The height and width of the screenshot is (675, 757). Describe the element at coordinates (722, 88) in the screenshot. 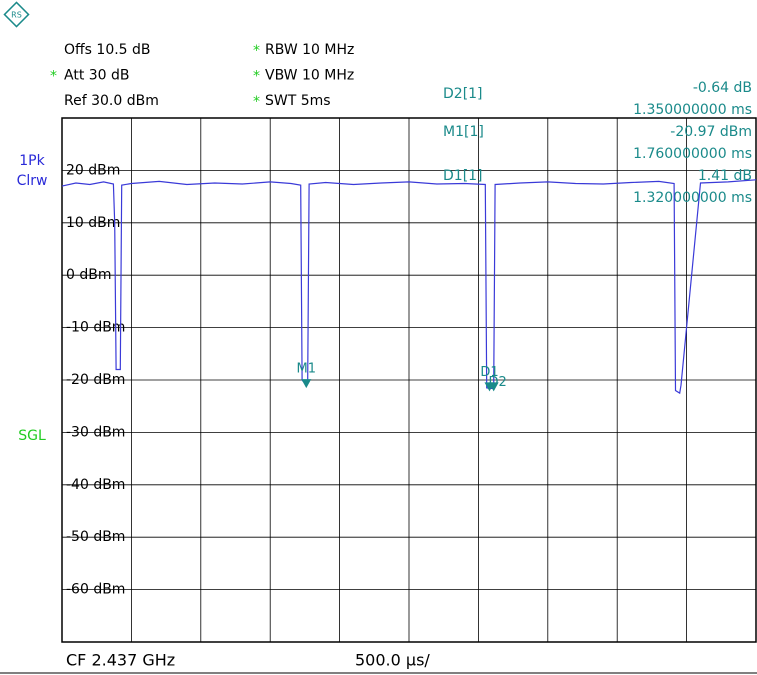

I see `readout-value: -0.64 dB` at that location.